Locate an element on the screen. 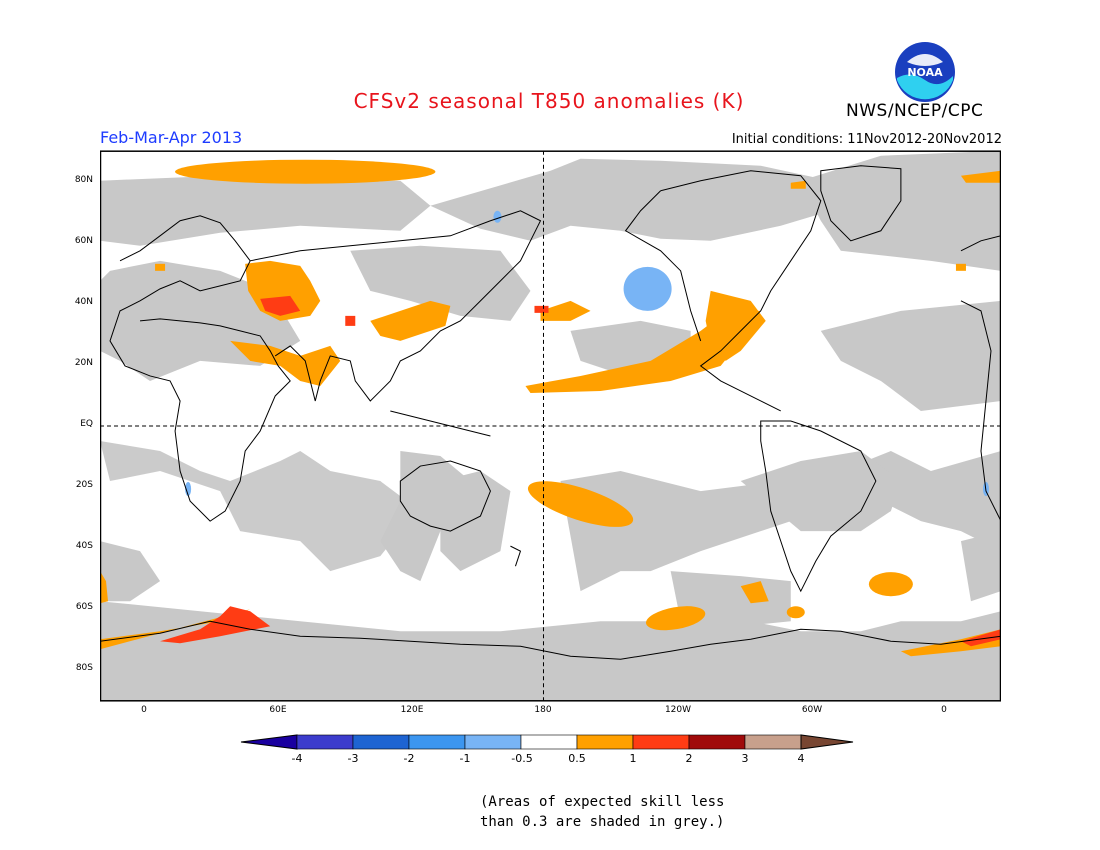 The image size is (1100, 850). colorbar-right-arrow is located at coordinates (827, 742).